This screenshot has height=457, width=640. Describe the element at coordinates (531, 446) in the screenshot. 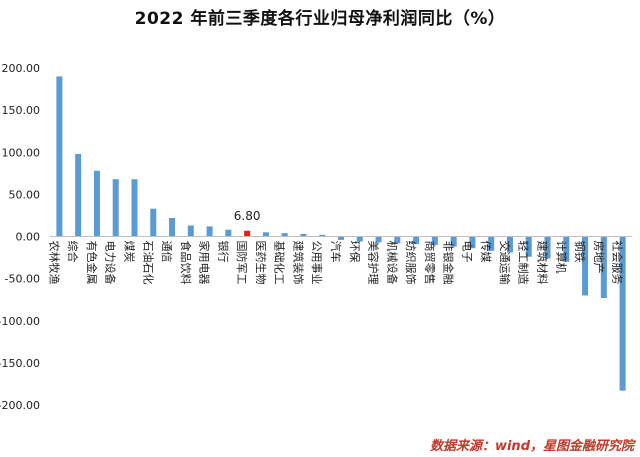

I see `source-note: 数据来源：wind，星图金融研究院` at that location.